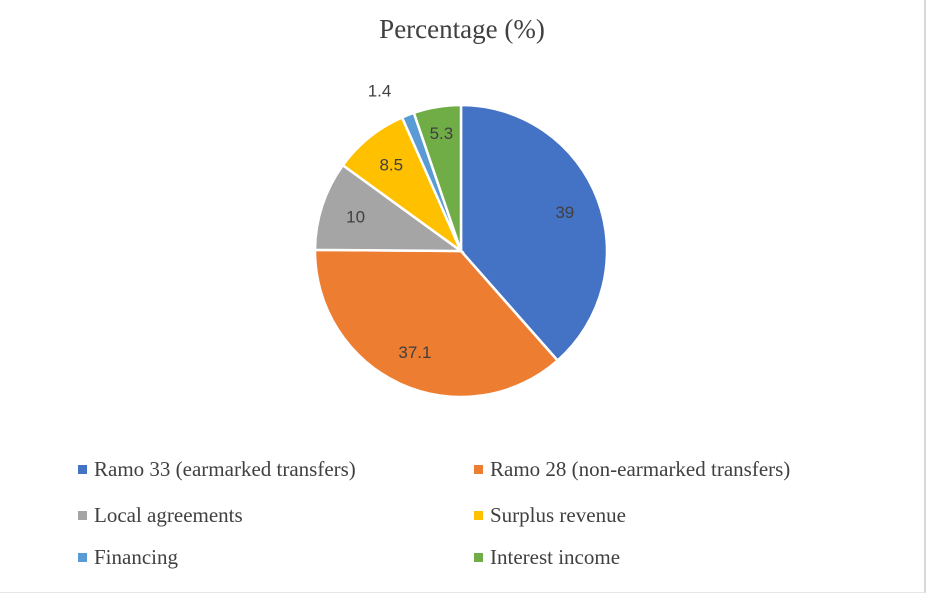 This screenshot has width=932, height=594. What do you see at coordinates (462, 29) in the screenshot?
I see `chart-title: Percentage (%)` at bounding box center [462, 29].